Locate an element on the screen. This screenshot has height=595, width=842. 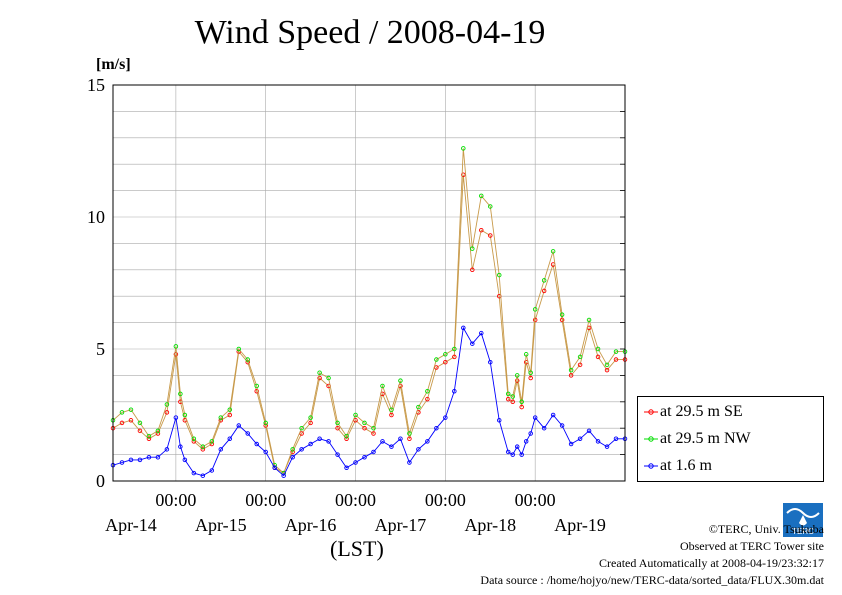
legend: at 29.5 m SE at 29.5 m NW at 1.6 m is located at coordinates (730, 439).